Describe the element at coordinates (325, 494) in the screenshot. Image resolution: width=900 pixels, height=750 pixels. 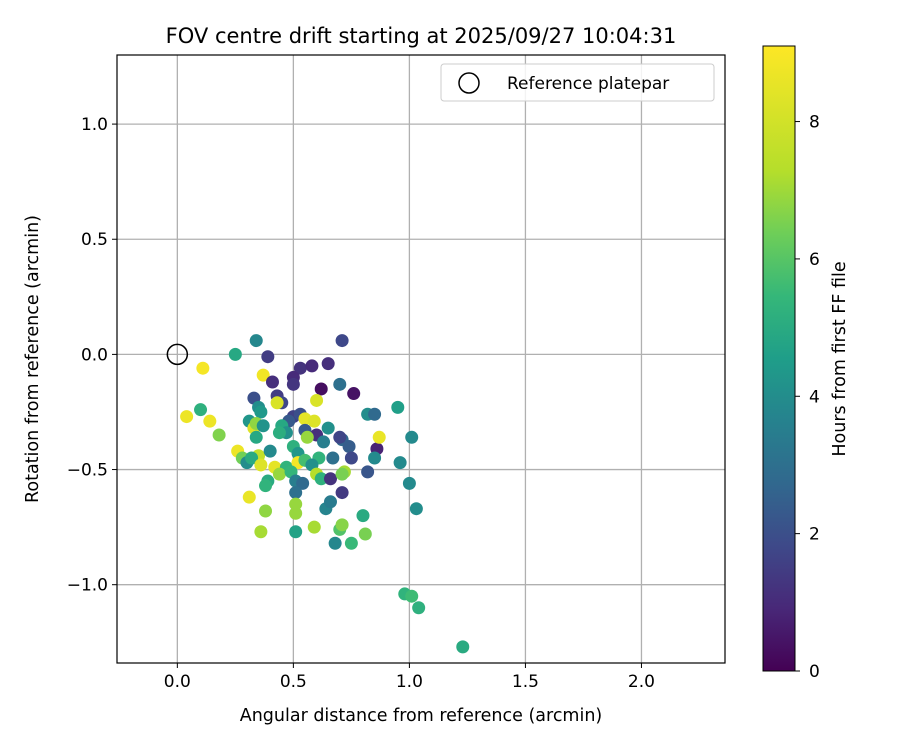
I see `scatter-points` at that location.